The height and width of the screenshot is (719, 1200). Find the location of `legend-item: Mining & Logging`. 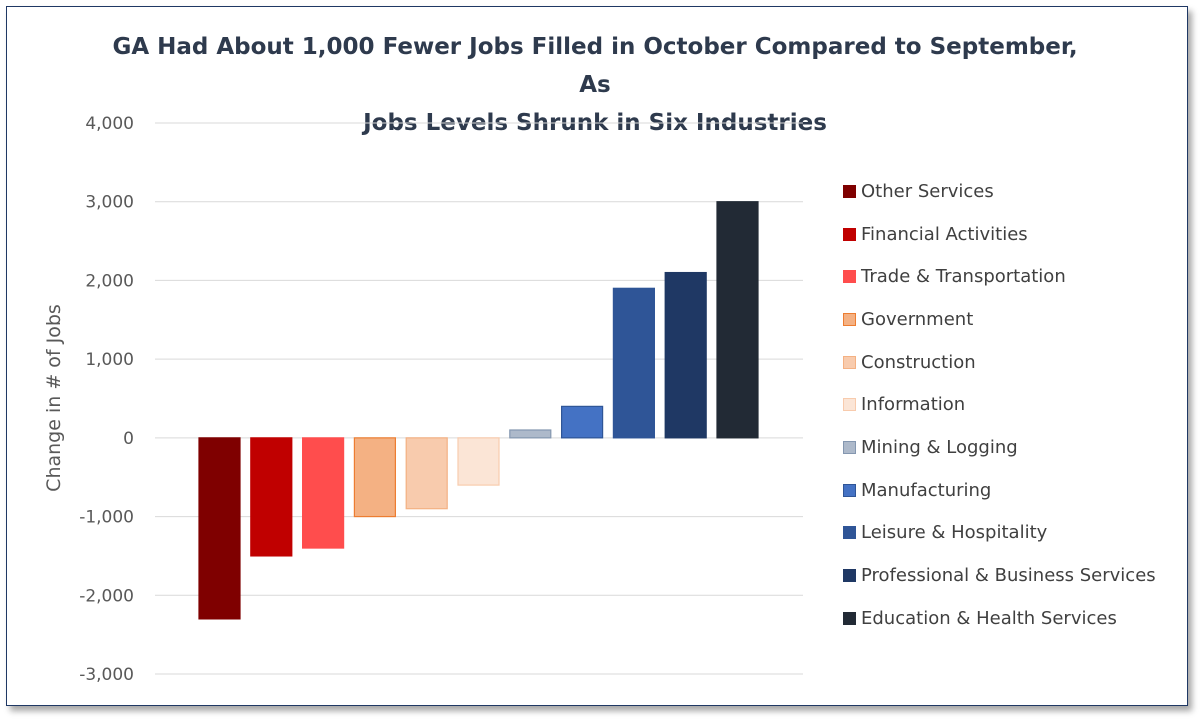

legend-item: Mining & Logging is located at coordinates (1015, 447).